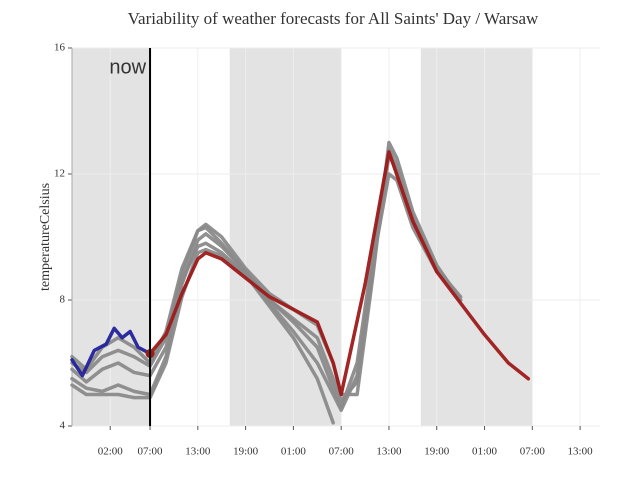 This screenshot has width=640, height=480. What do you see at coordinates (111, 352) in the screenshot?
I see `series-line` at bounding box center [111, 352].